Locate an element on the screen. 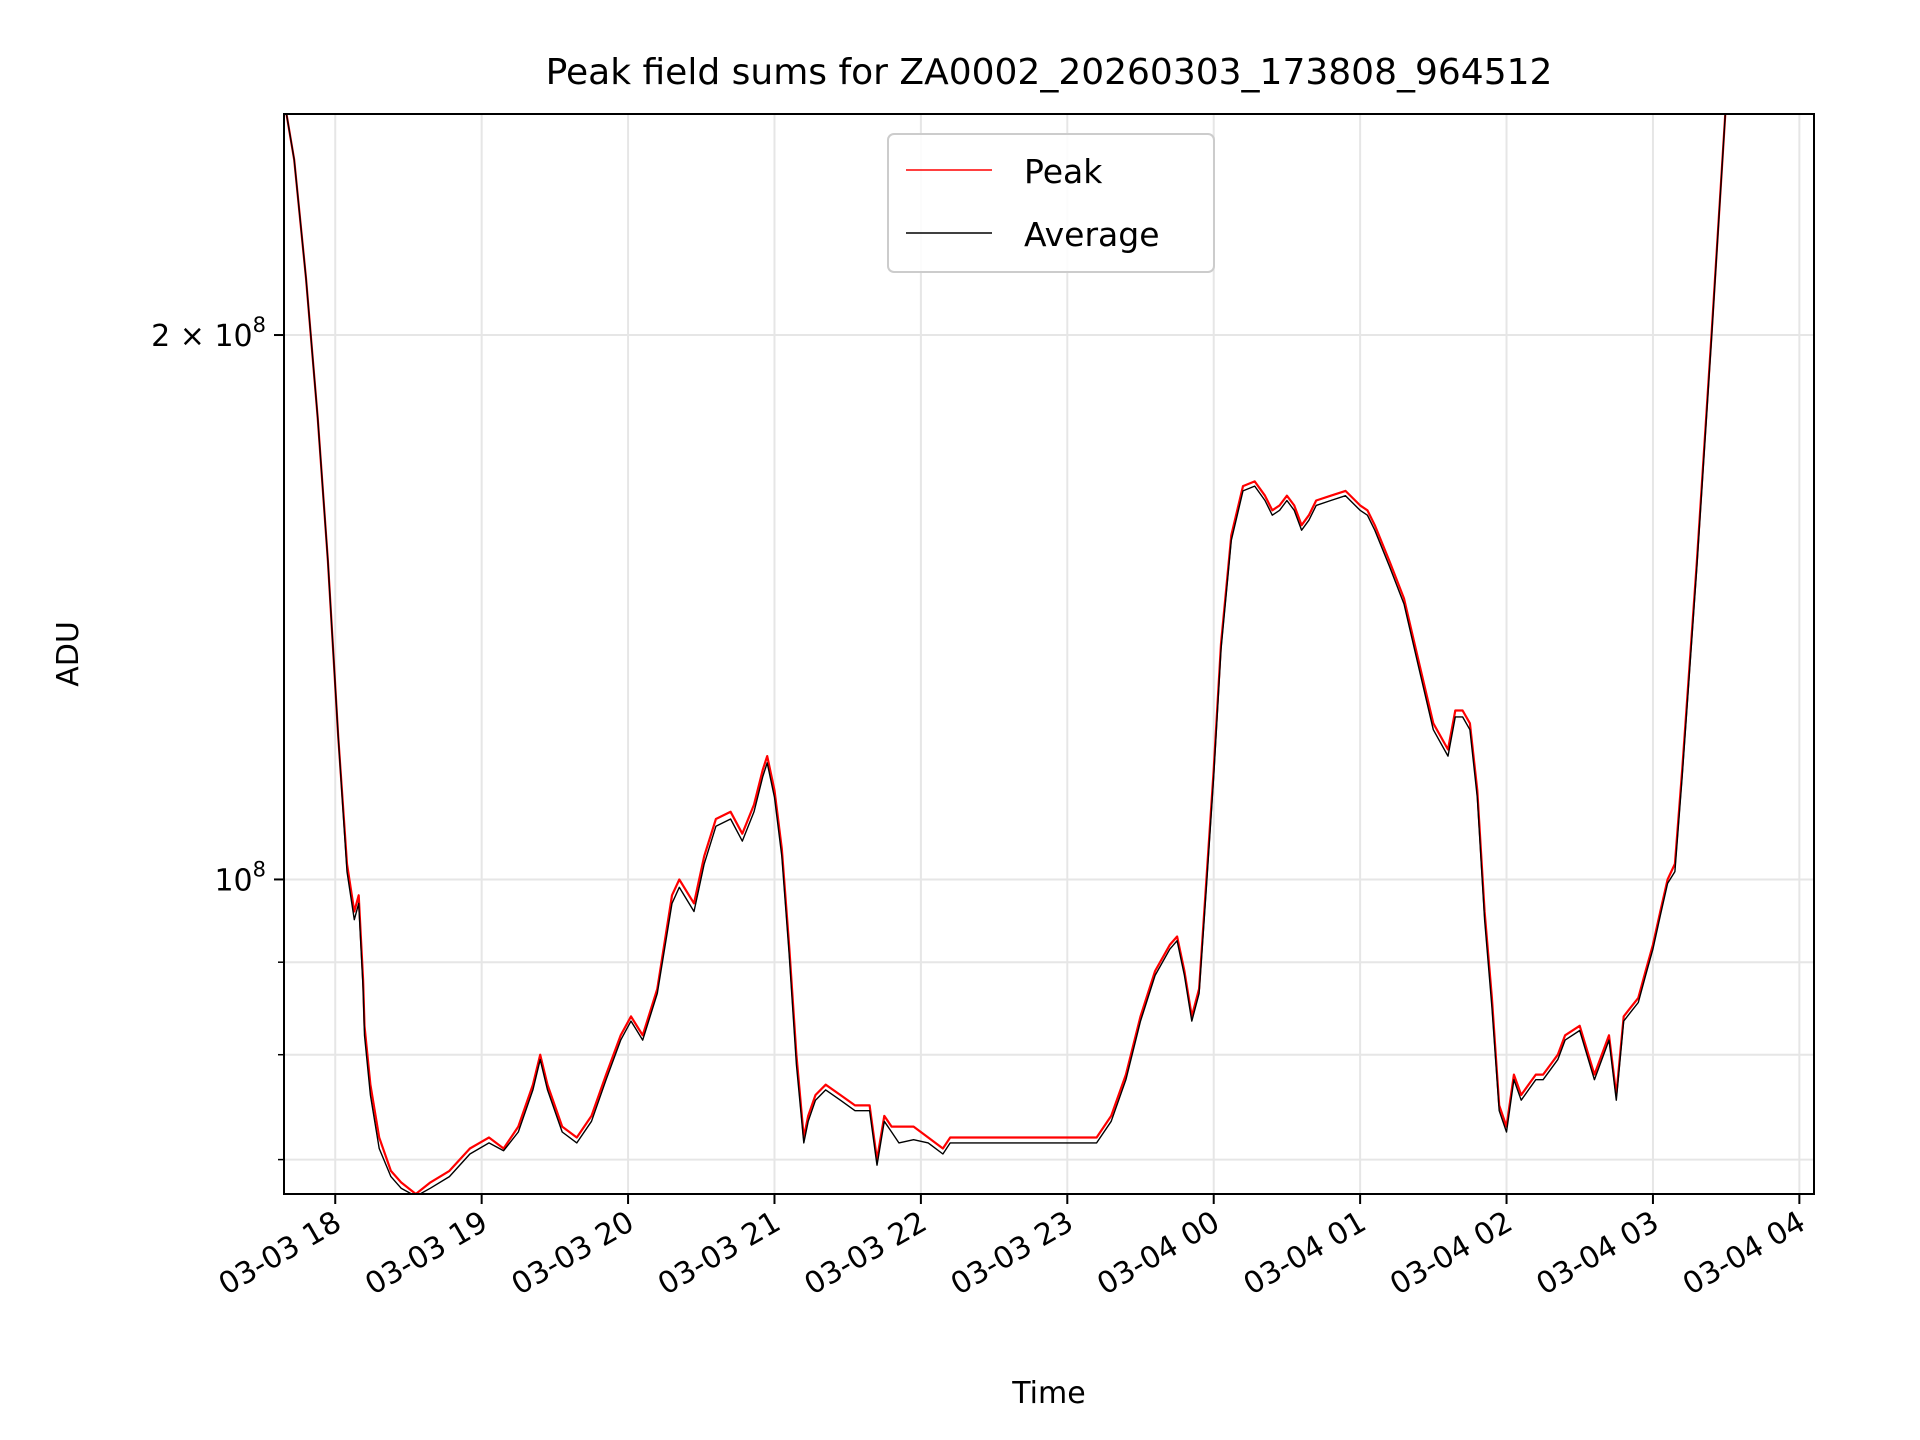 This screenshot has height=1440, width=1920. legend: Peak Average is located at coordinates (1051, 203).